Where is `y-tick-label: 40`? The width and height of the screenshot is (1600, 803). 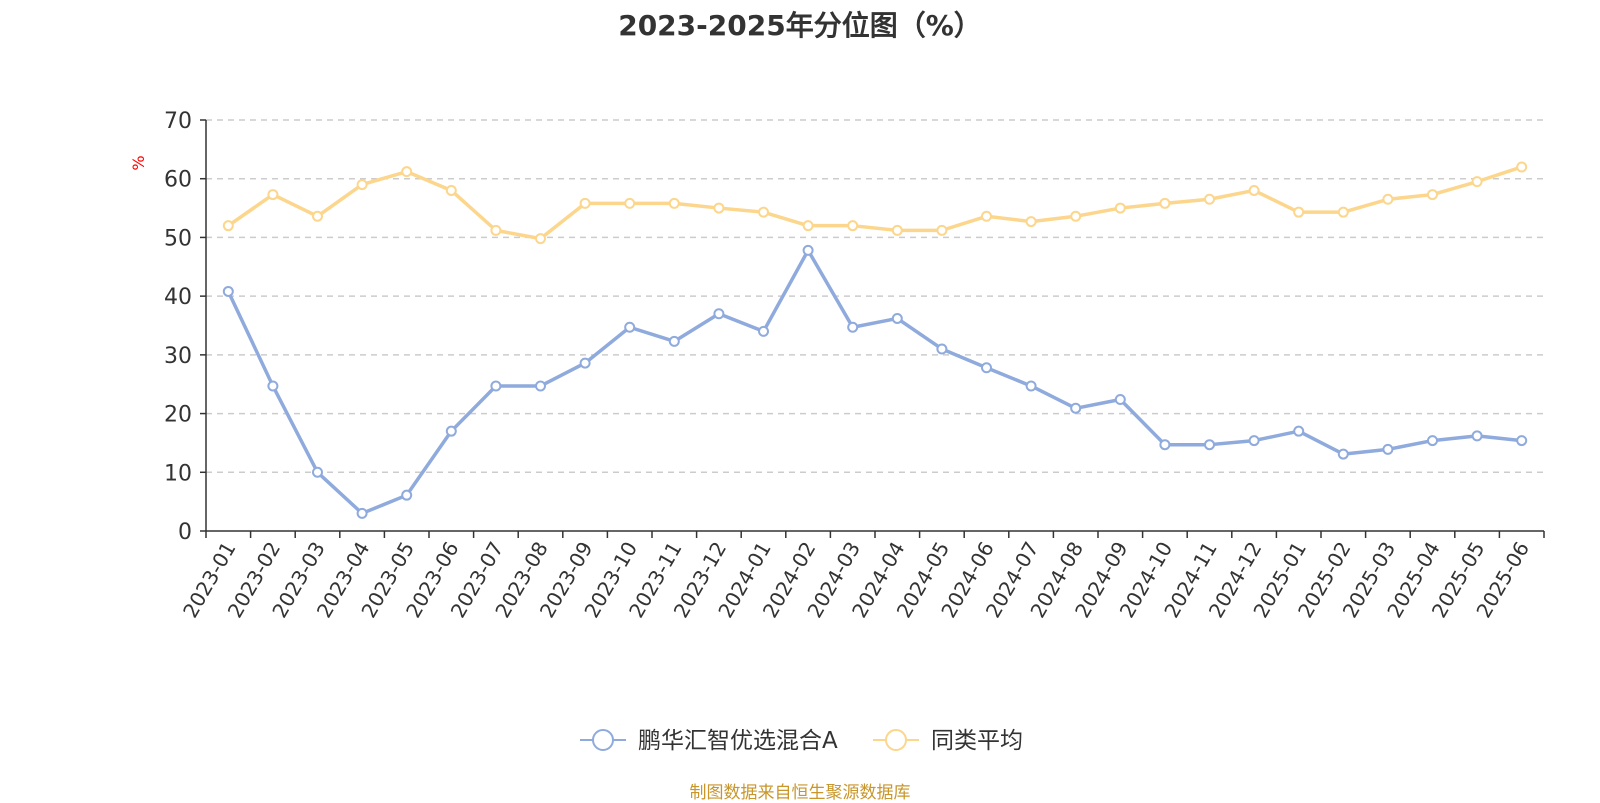 y-tick-label: 40 is located at coordinates (178, 297).